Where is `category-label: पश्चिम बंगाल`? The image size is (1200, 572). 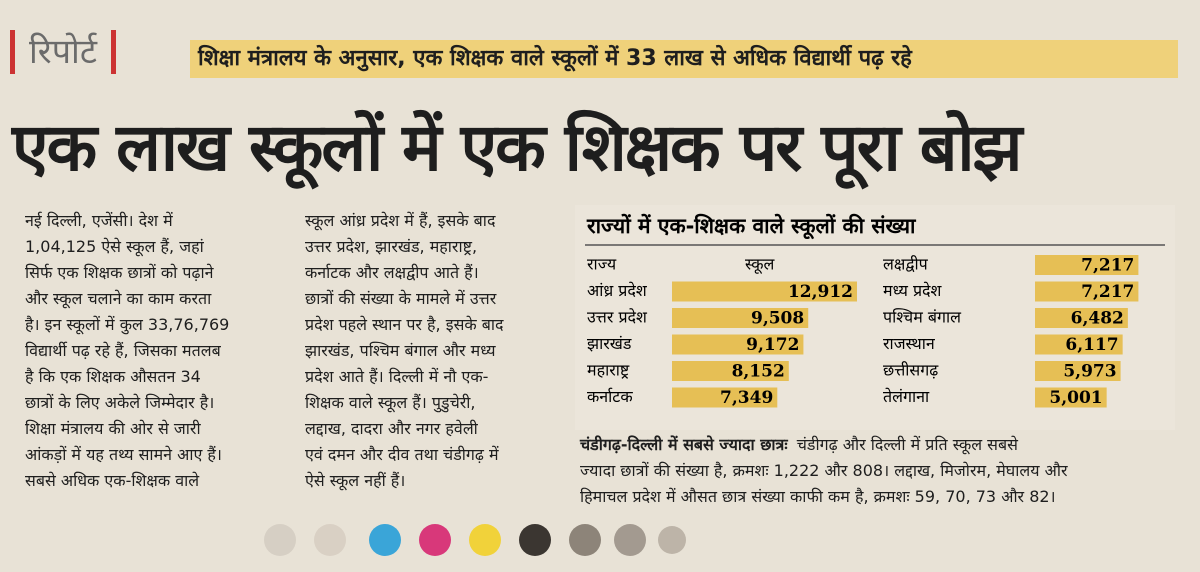
category-label: पश्चिम बंगाल is located at coordinates (922, 317).